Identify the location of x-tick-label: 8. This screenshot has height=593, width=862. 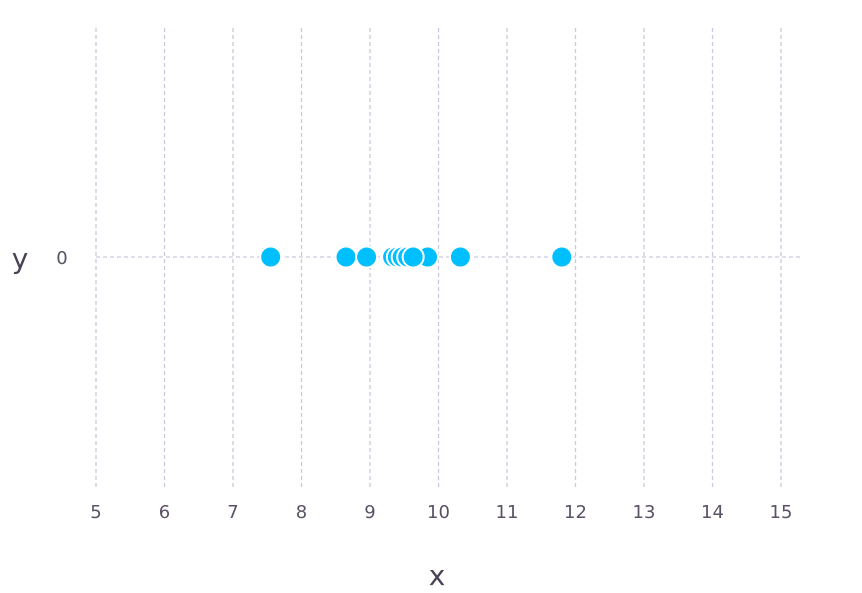
(301, 512).